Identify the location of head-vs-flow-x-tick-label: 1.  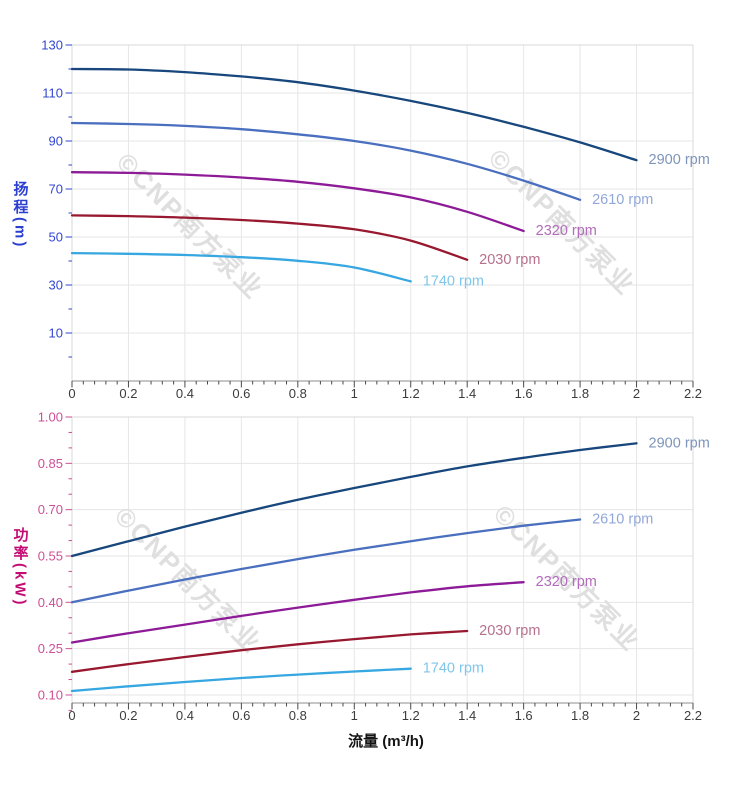
(354, 393).